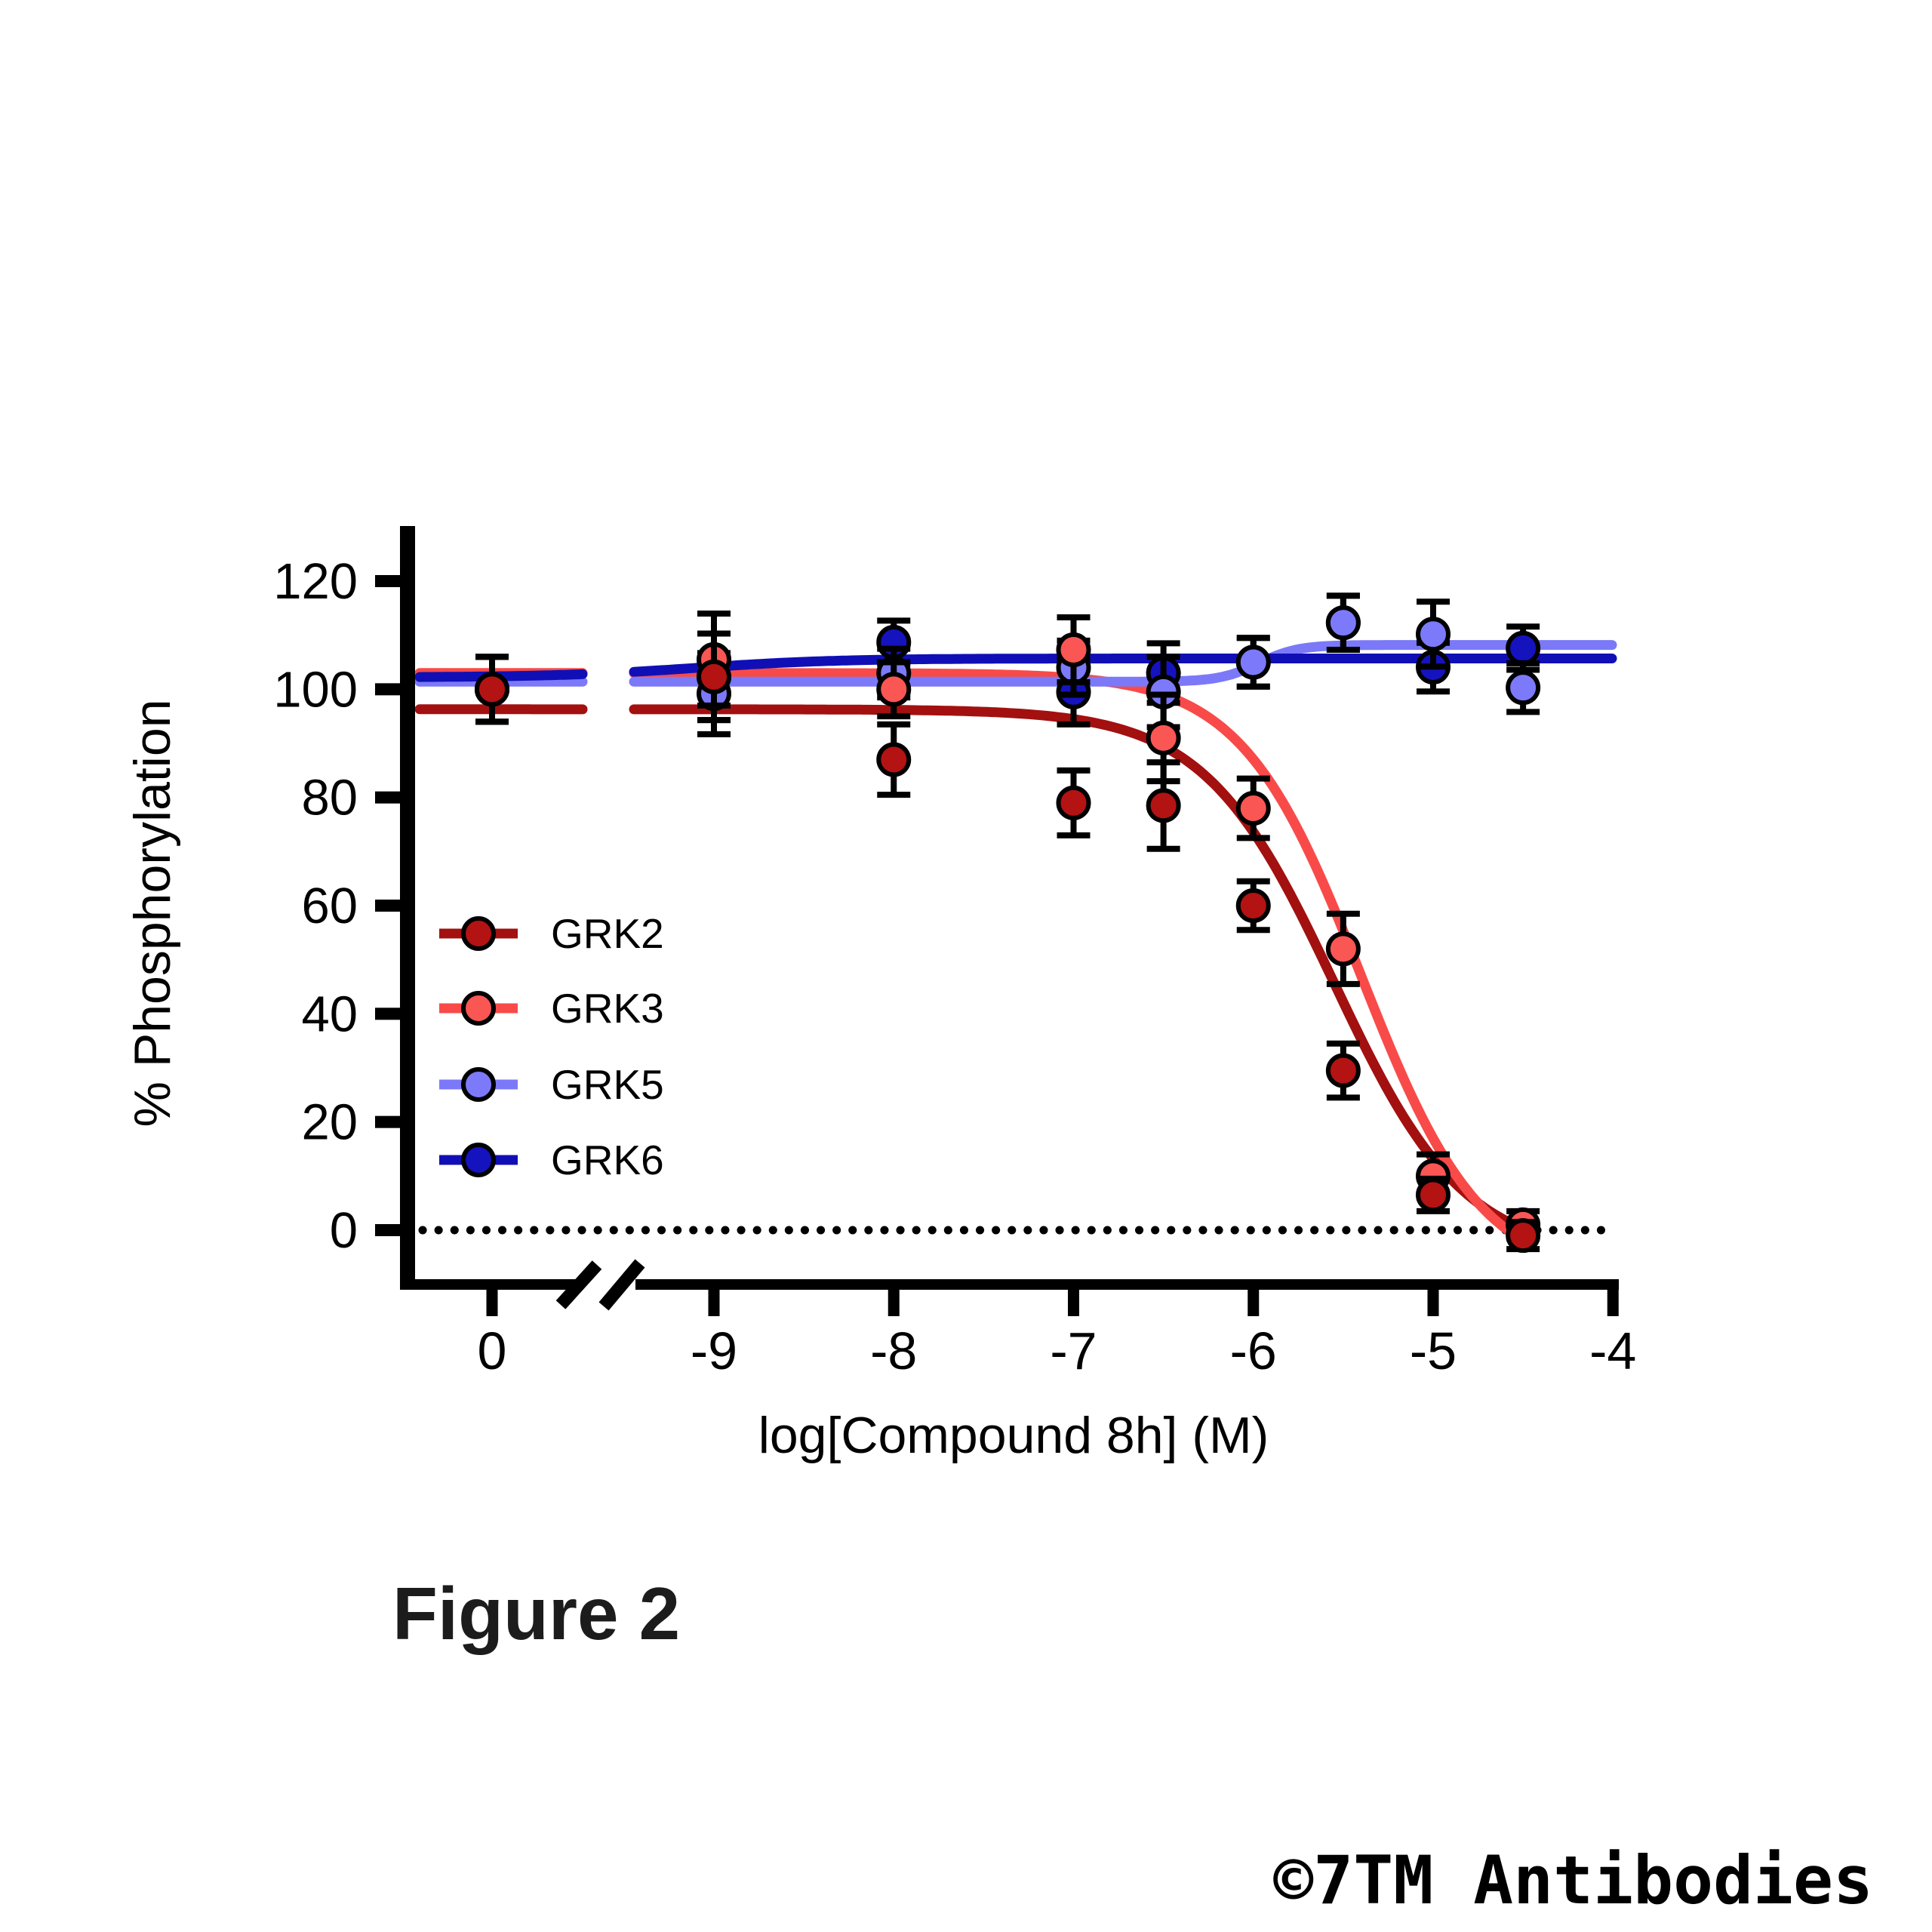 This screenshot has height=1932, width=1932. What do you see at coordinates (329, 906) in the screenshot?
I see `y-tick-label: 60` at bounding box center [329, 906].